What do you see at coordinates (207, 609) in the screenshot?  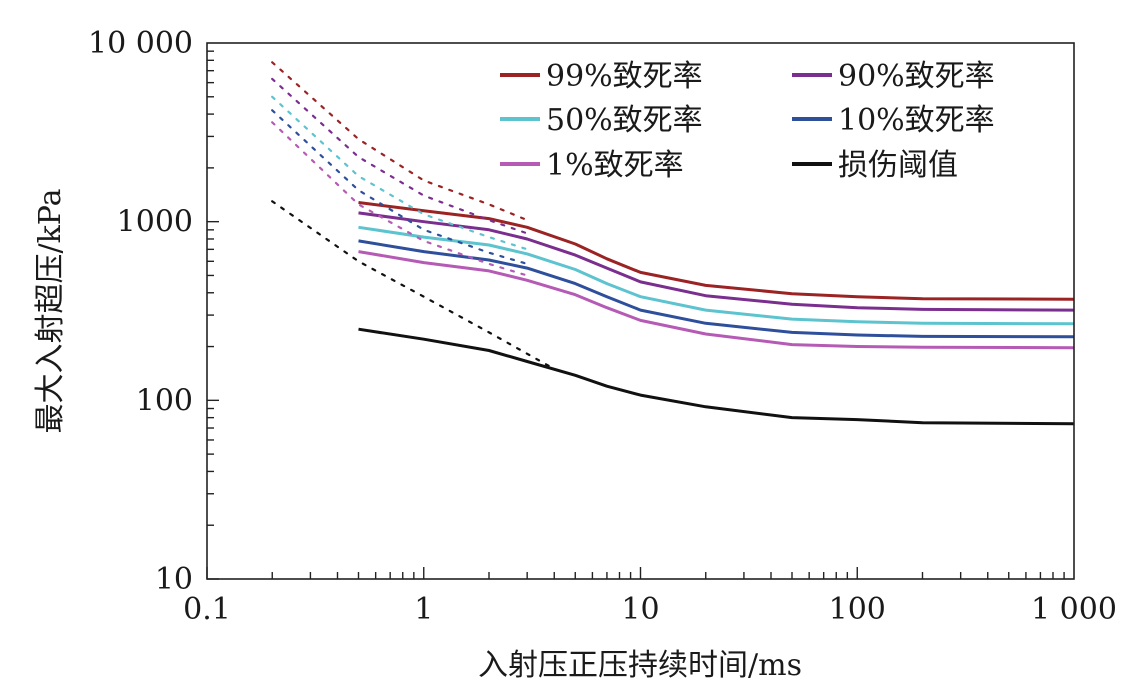 I see `x-tick-label: 0.1` at bounding box center [207, 609].